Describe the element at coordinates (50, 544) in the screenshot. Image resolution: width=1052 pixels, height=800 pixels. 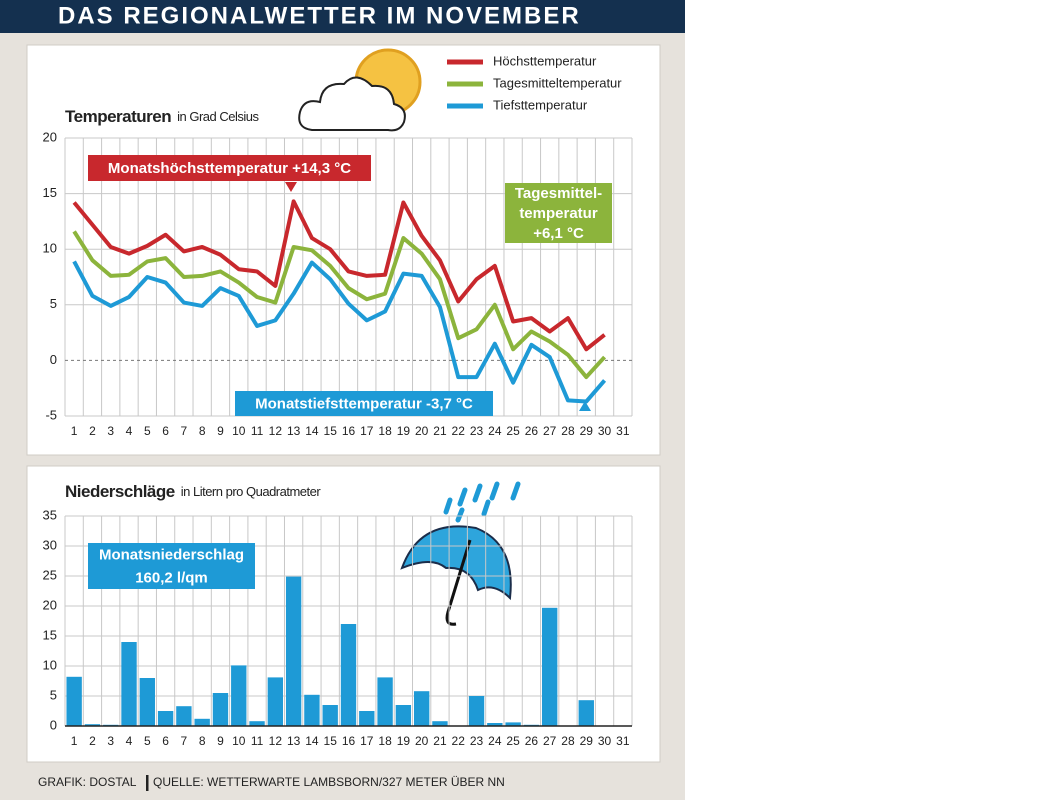
I see `y-tick-label: 30` at that location.